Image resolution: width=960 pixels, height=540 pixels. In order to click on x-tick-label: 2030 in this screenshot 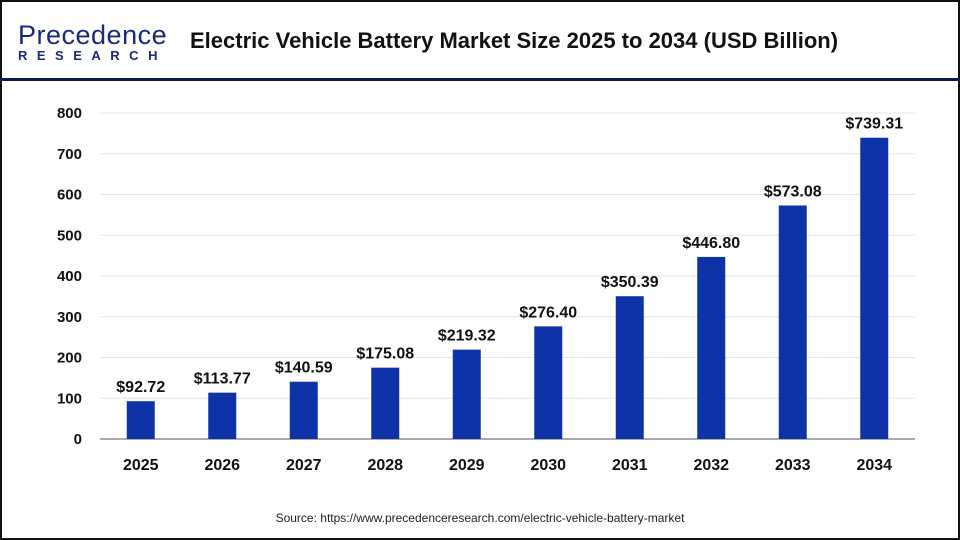, I will do `click(548, 465)`.